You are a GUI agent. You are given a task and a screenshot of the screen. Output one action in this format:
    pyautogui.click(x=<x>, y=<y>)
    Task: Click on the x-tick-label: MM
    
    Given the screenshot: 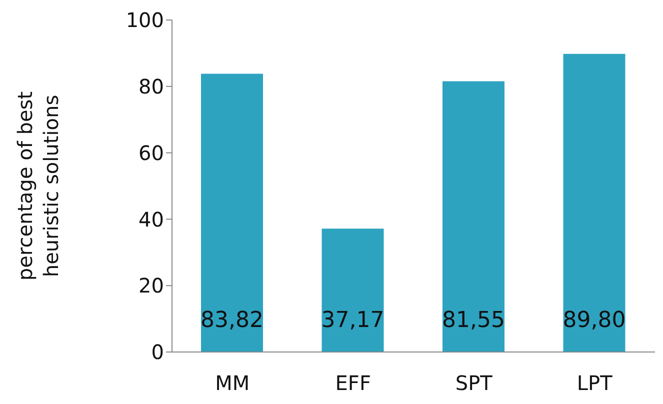 What is the action you would take?
    pyautogui.click(x=232, y=383)
    